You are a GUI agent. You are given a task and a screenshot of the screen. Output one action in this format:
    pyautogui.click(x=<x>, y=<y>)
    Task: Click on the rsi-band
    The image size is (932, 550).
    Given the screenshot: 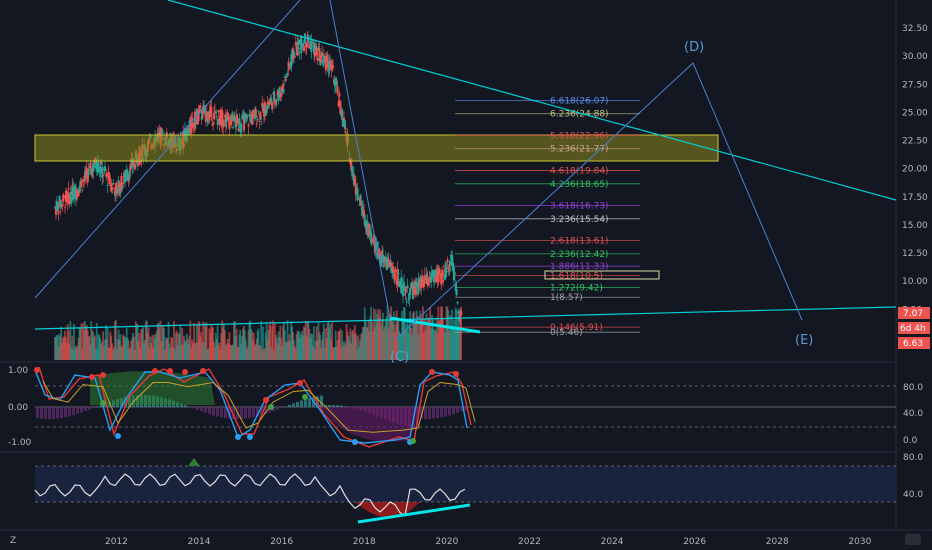 What is the action you would take?
    pyautogui.click(x=465, y=484)
    